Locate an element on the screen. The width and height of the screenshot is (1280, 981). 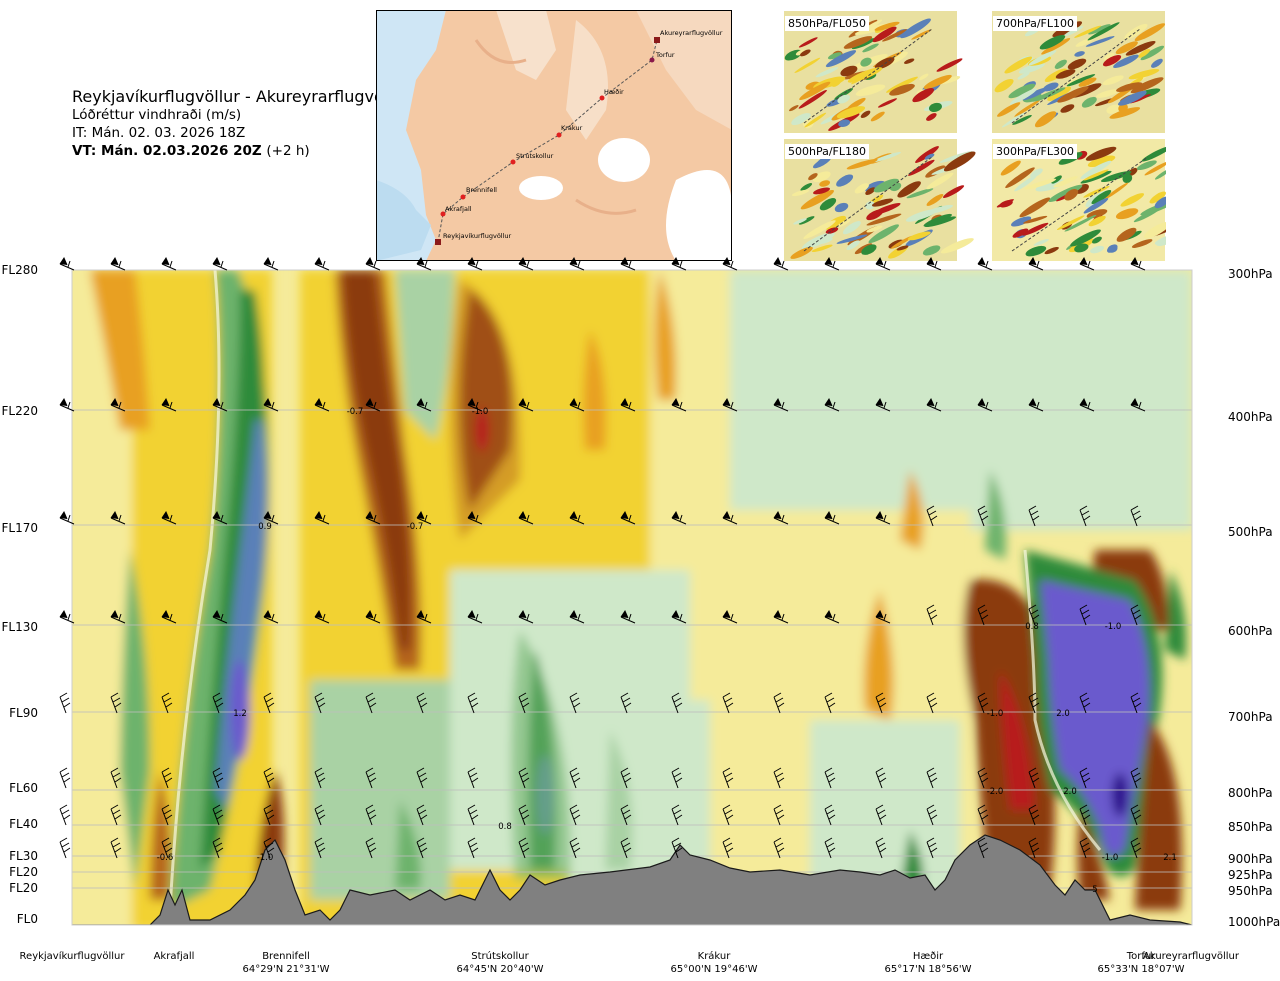
parameter-label: Lóðréttur vindhraði (m/s) is located at coordinates (157, 115).